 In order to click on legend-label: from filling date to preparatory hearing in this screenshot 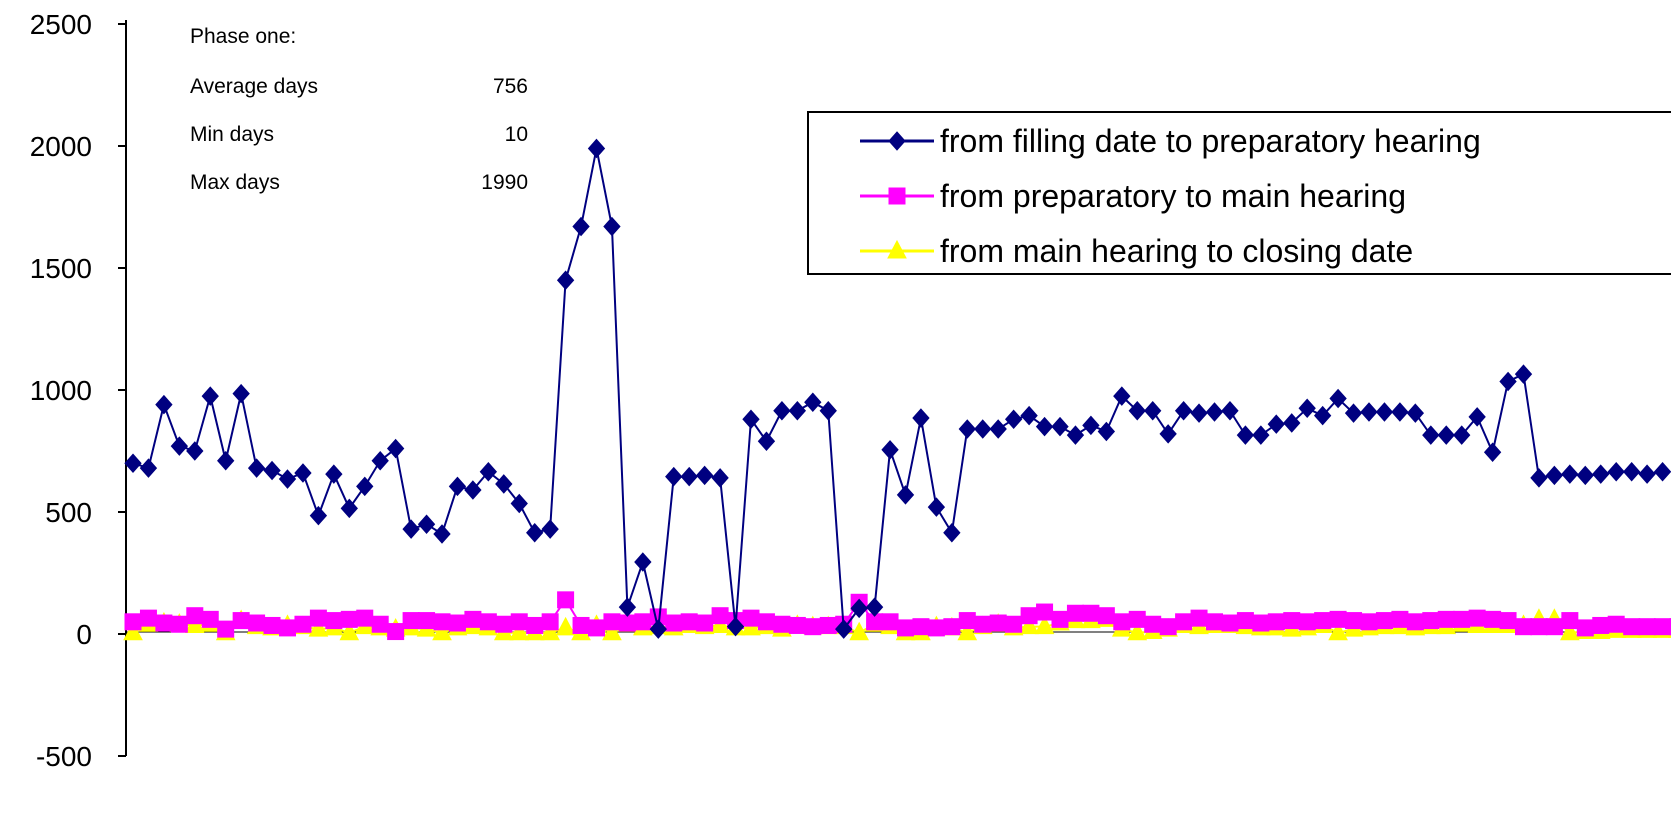, I will do `click(1210, 141)`.